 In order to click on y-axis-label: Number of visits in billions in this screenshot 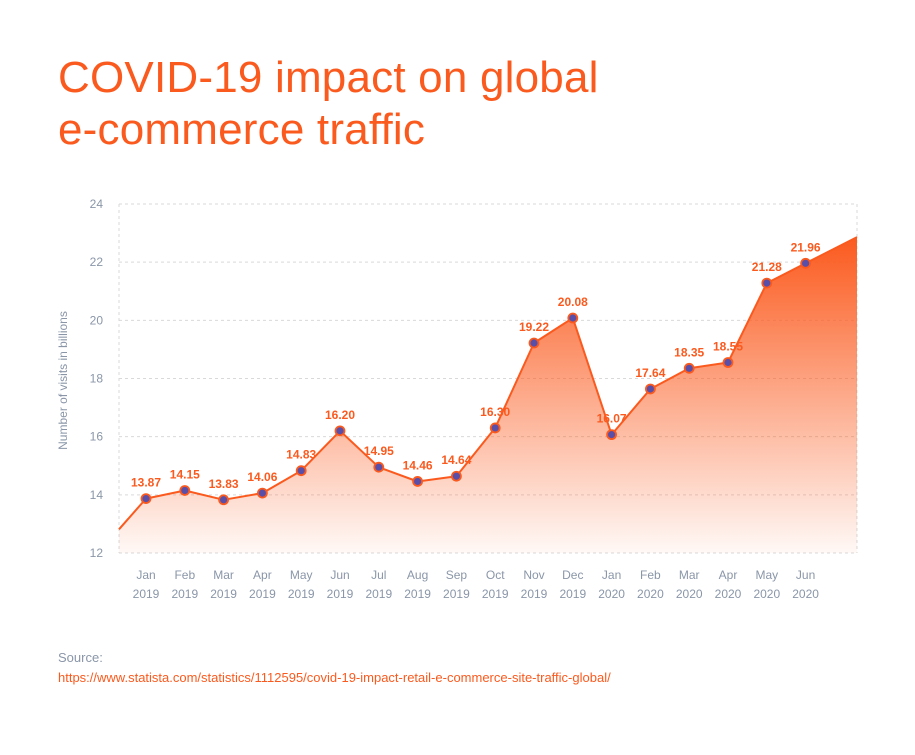, I will do `click(63, 380)`.